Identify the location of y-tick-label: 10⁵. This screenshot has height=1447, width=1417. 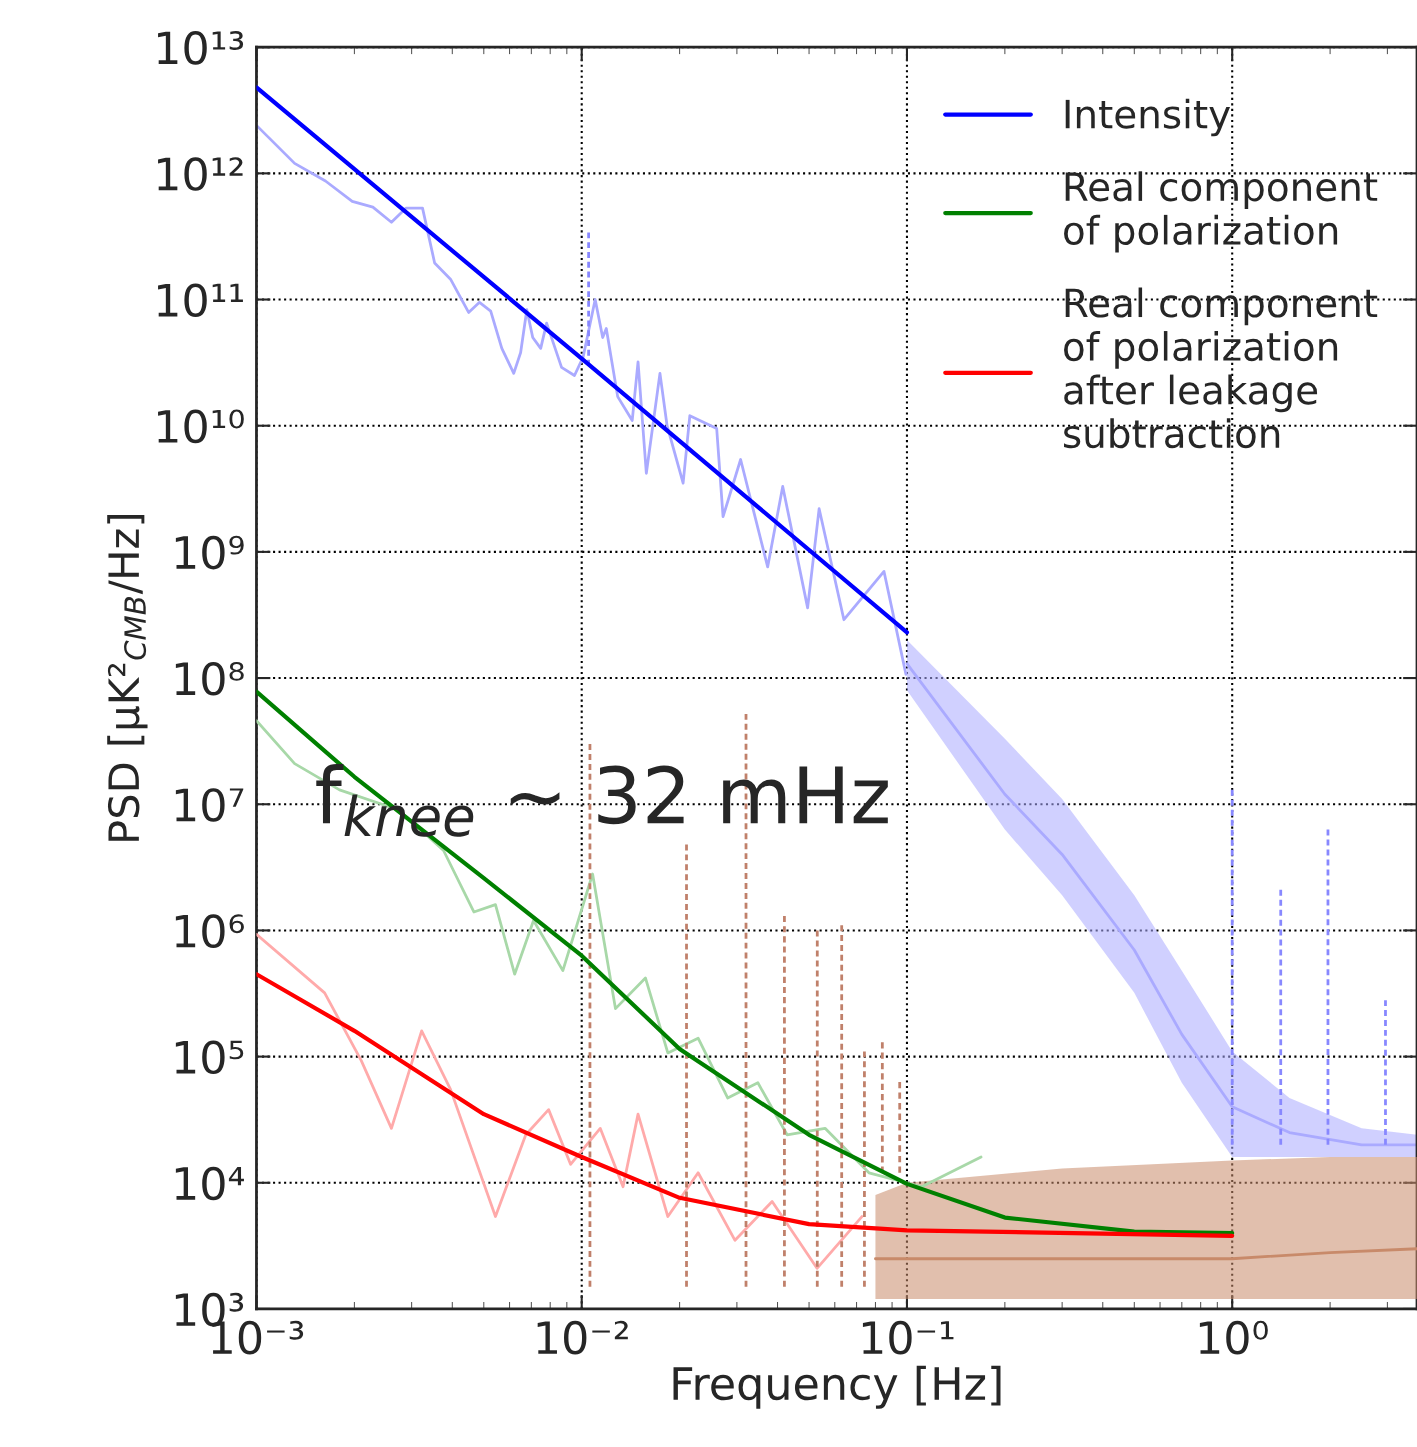
(209, 1057).